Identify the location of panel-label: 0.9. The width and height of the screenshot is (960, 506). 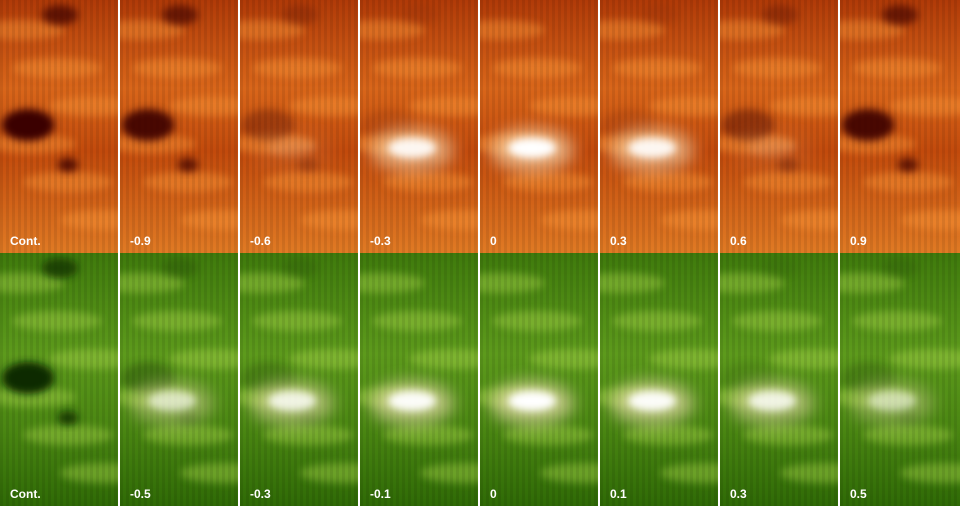
(858, 241).